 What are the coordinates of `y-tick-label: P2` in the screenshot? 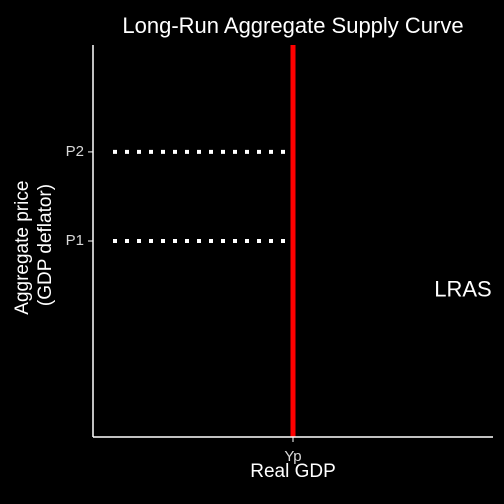 It's located at (75, 151).